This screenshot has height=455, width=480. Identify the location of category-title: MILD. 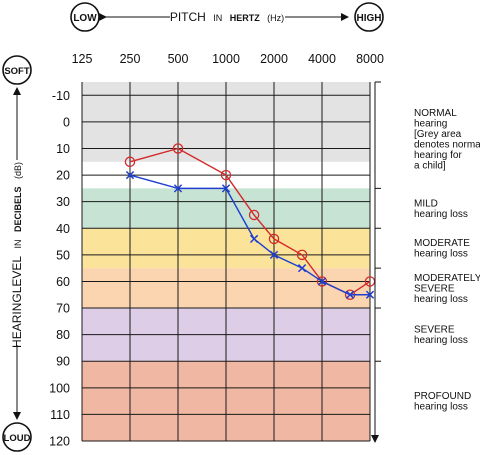
(426, 203).